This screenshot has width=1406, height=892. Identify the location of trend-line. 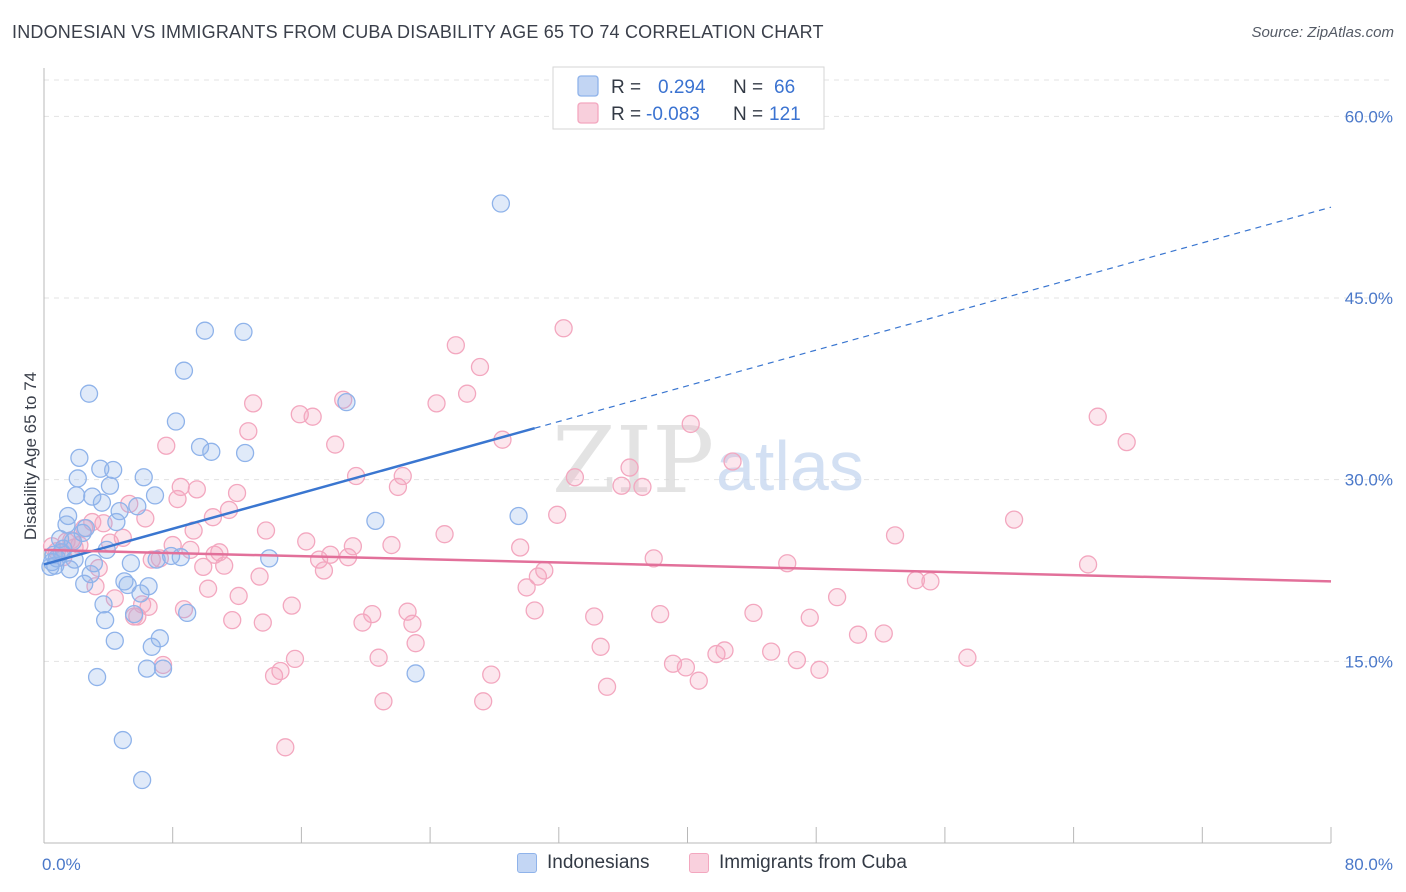
(289, 496).